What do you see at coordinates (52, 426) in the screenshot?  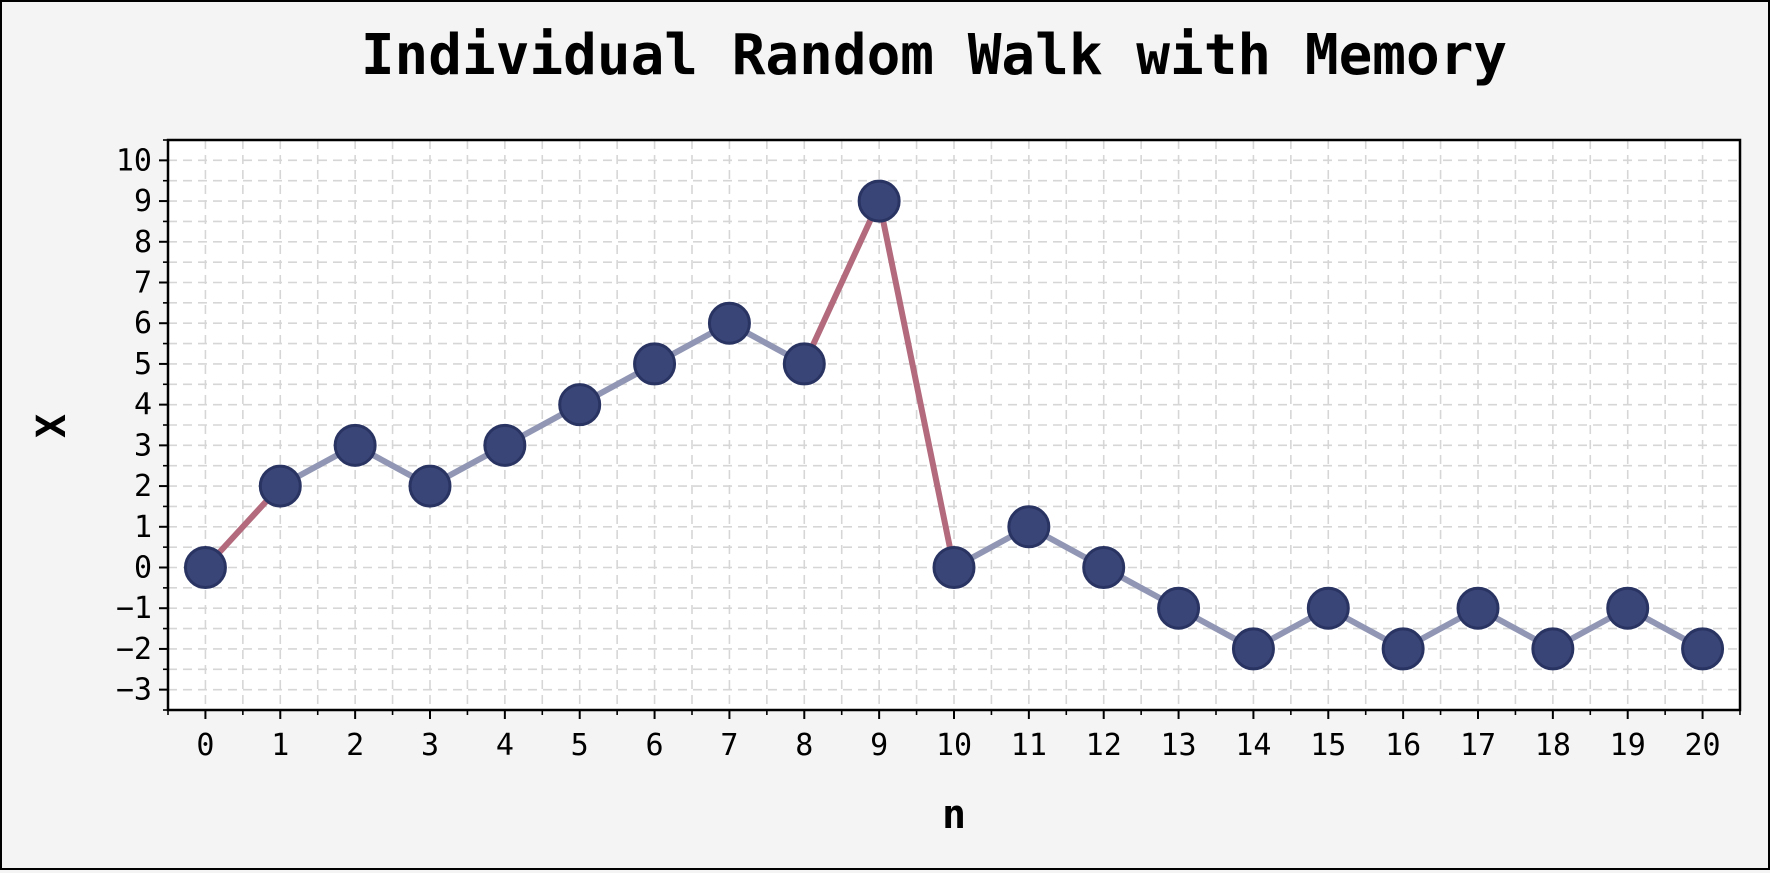 I see `y-axis-label: X` at bounding box center [52, 426].